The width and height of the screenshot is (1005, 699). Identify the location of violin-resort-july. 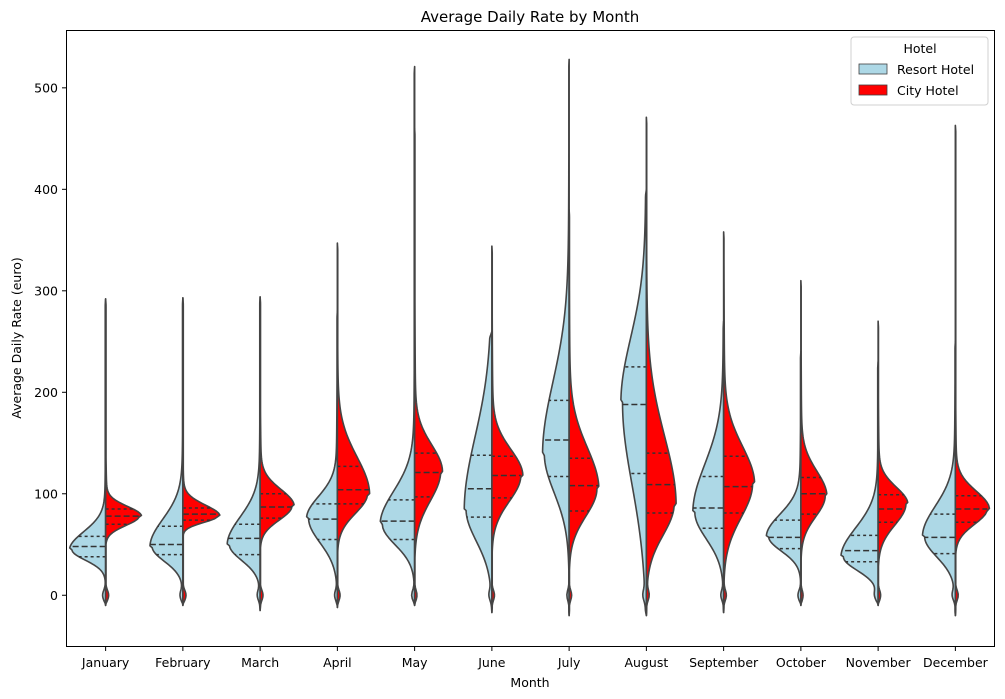
(555, 337).